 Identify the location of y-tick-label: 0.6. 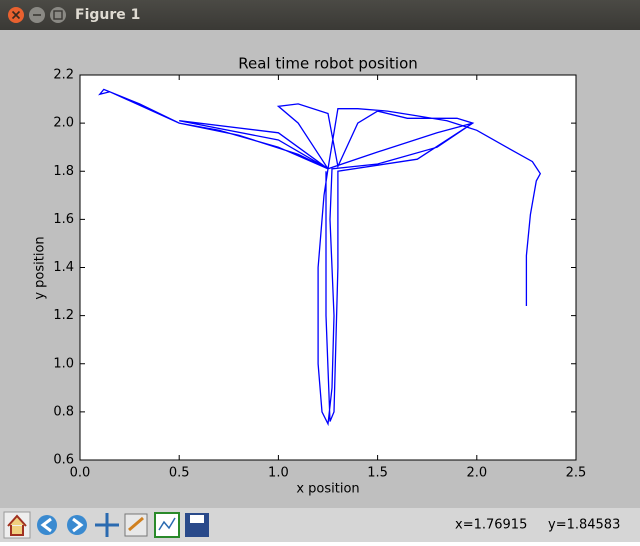
(63, 460).